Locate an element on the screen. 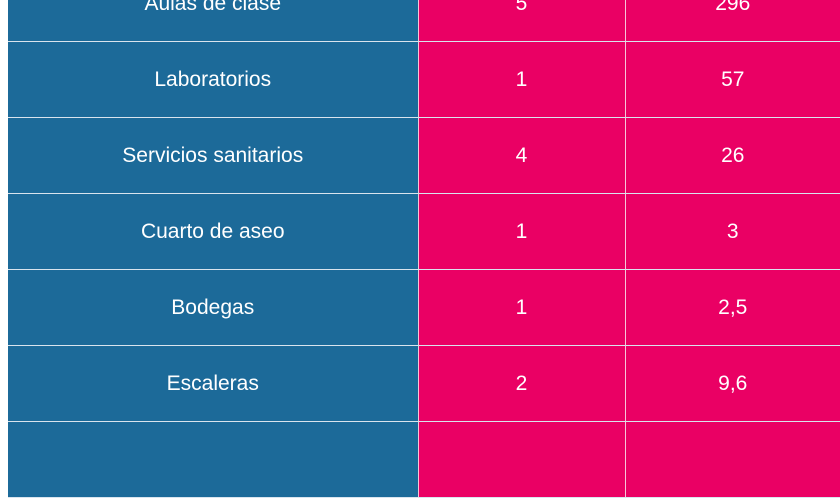 This screenshot has height=498, width=840. count-cell: 4 is located at coordinates (521, 155).